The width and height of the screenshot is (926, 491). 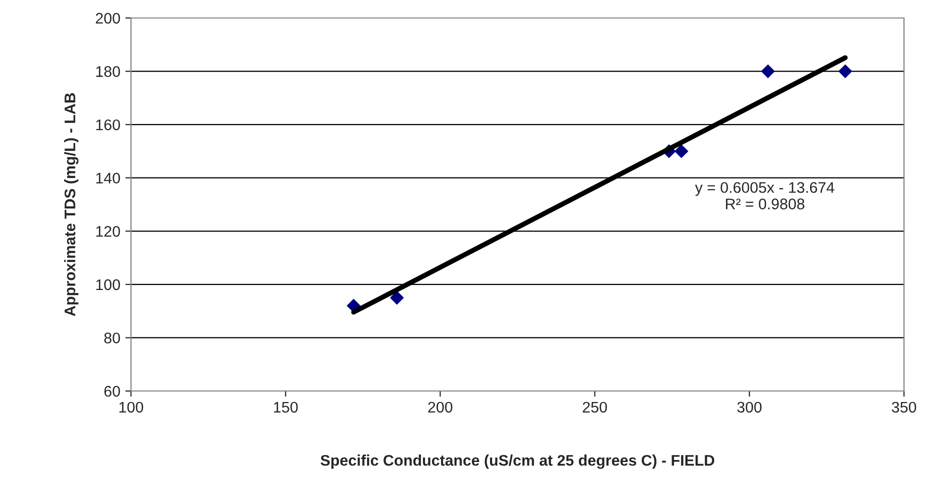 I want to click on y-tick-label: 160, so click(x=108, y=124).